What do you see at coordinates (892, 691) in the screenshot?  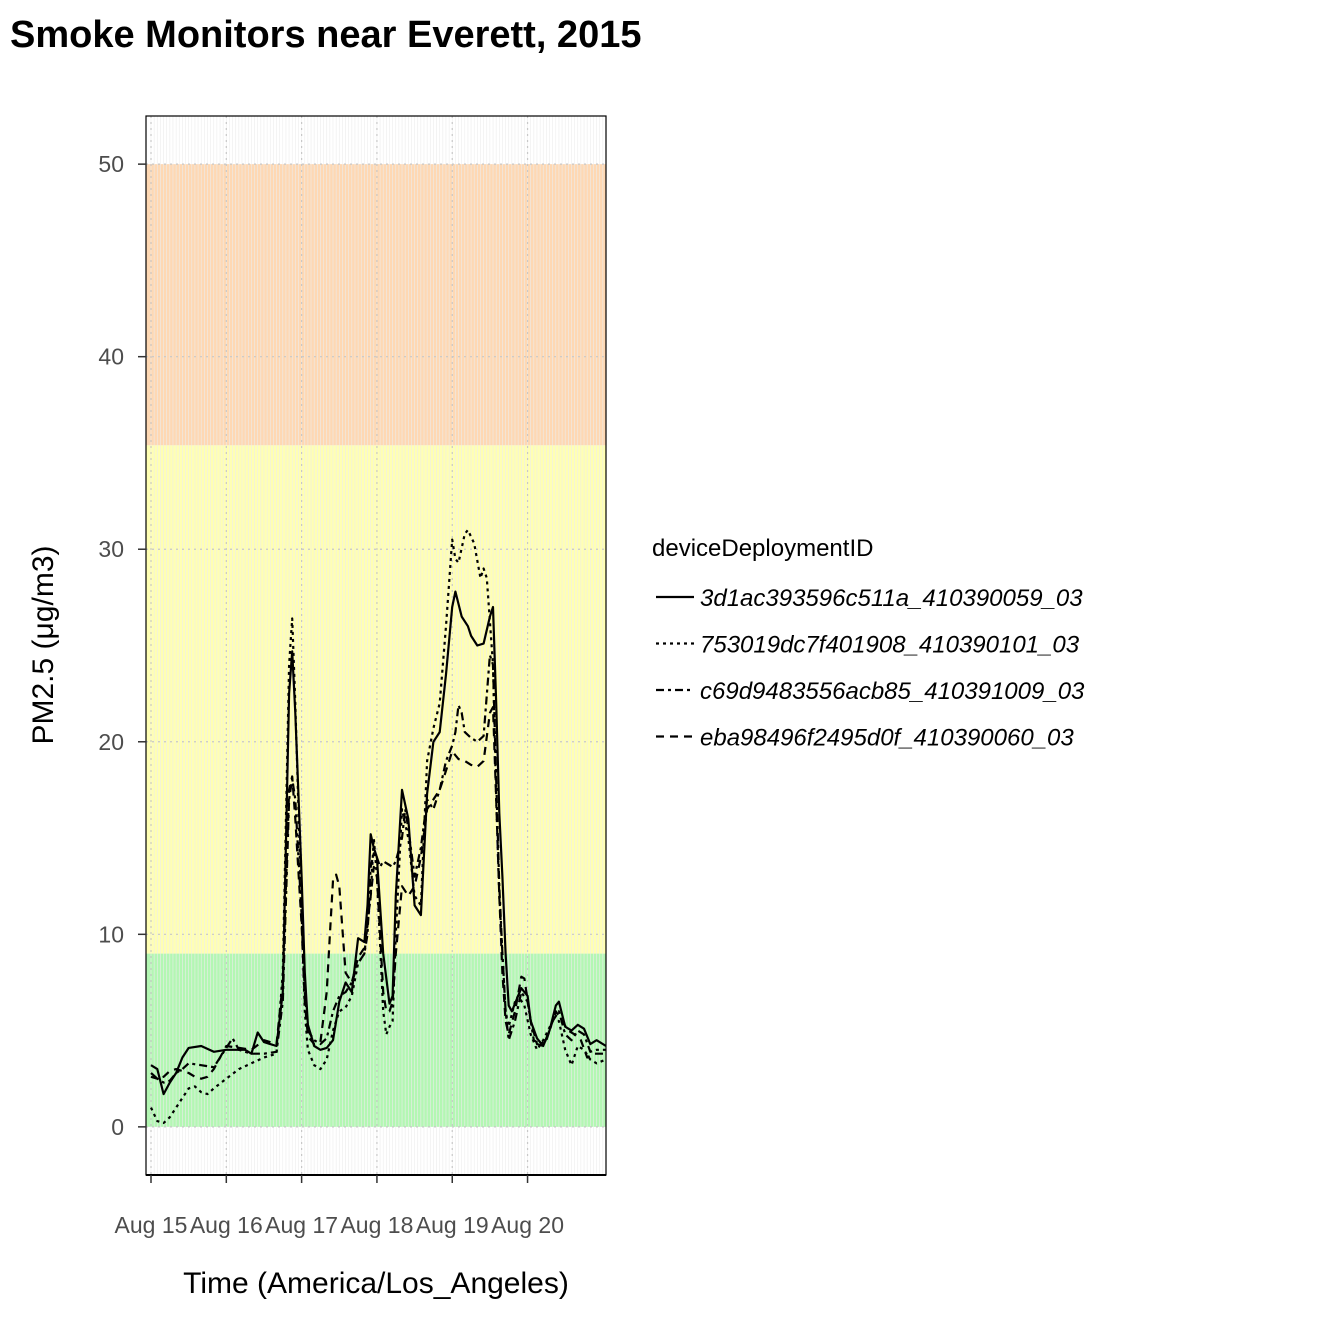 I see `legend-label-2: c69d9483556acb85_410391009_03` at bounding box center [892, 691].